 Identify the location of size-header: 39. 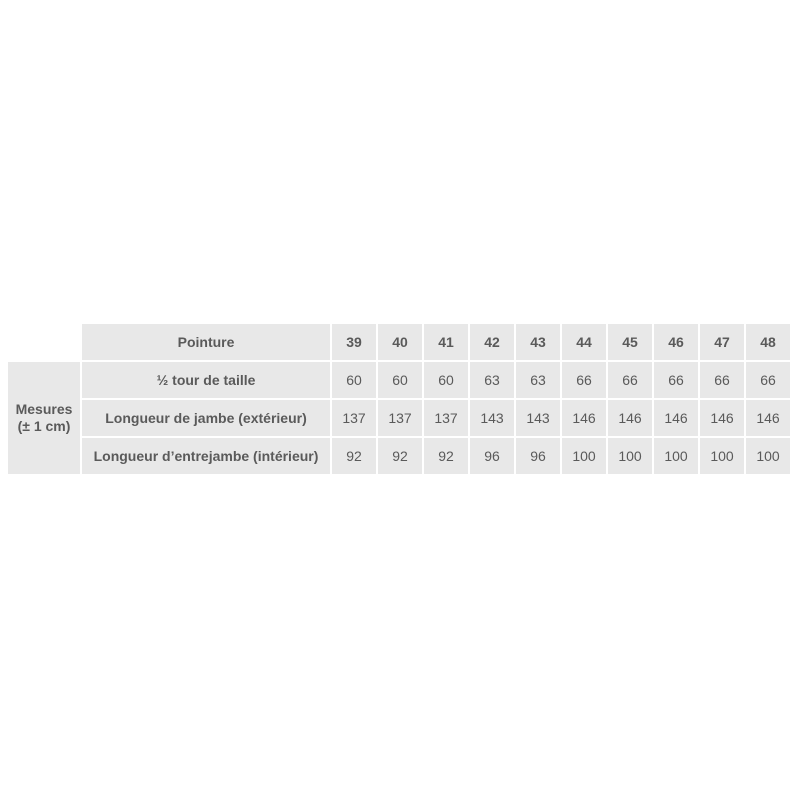
(354, 342).